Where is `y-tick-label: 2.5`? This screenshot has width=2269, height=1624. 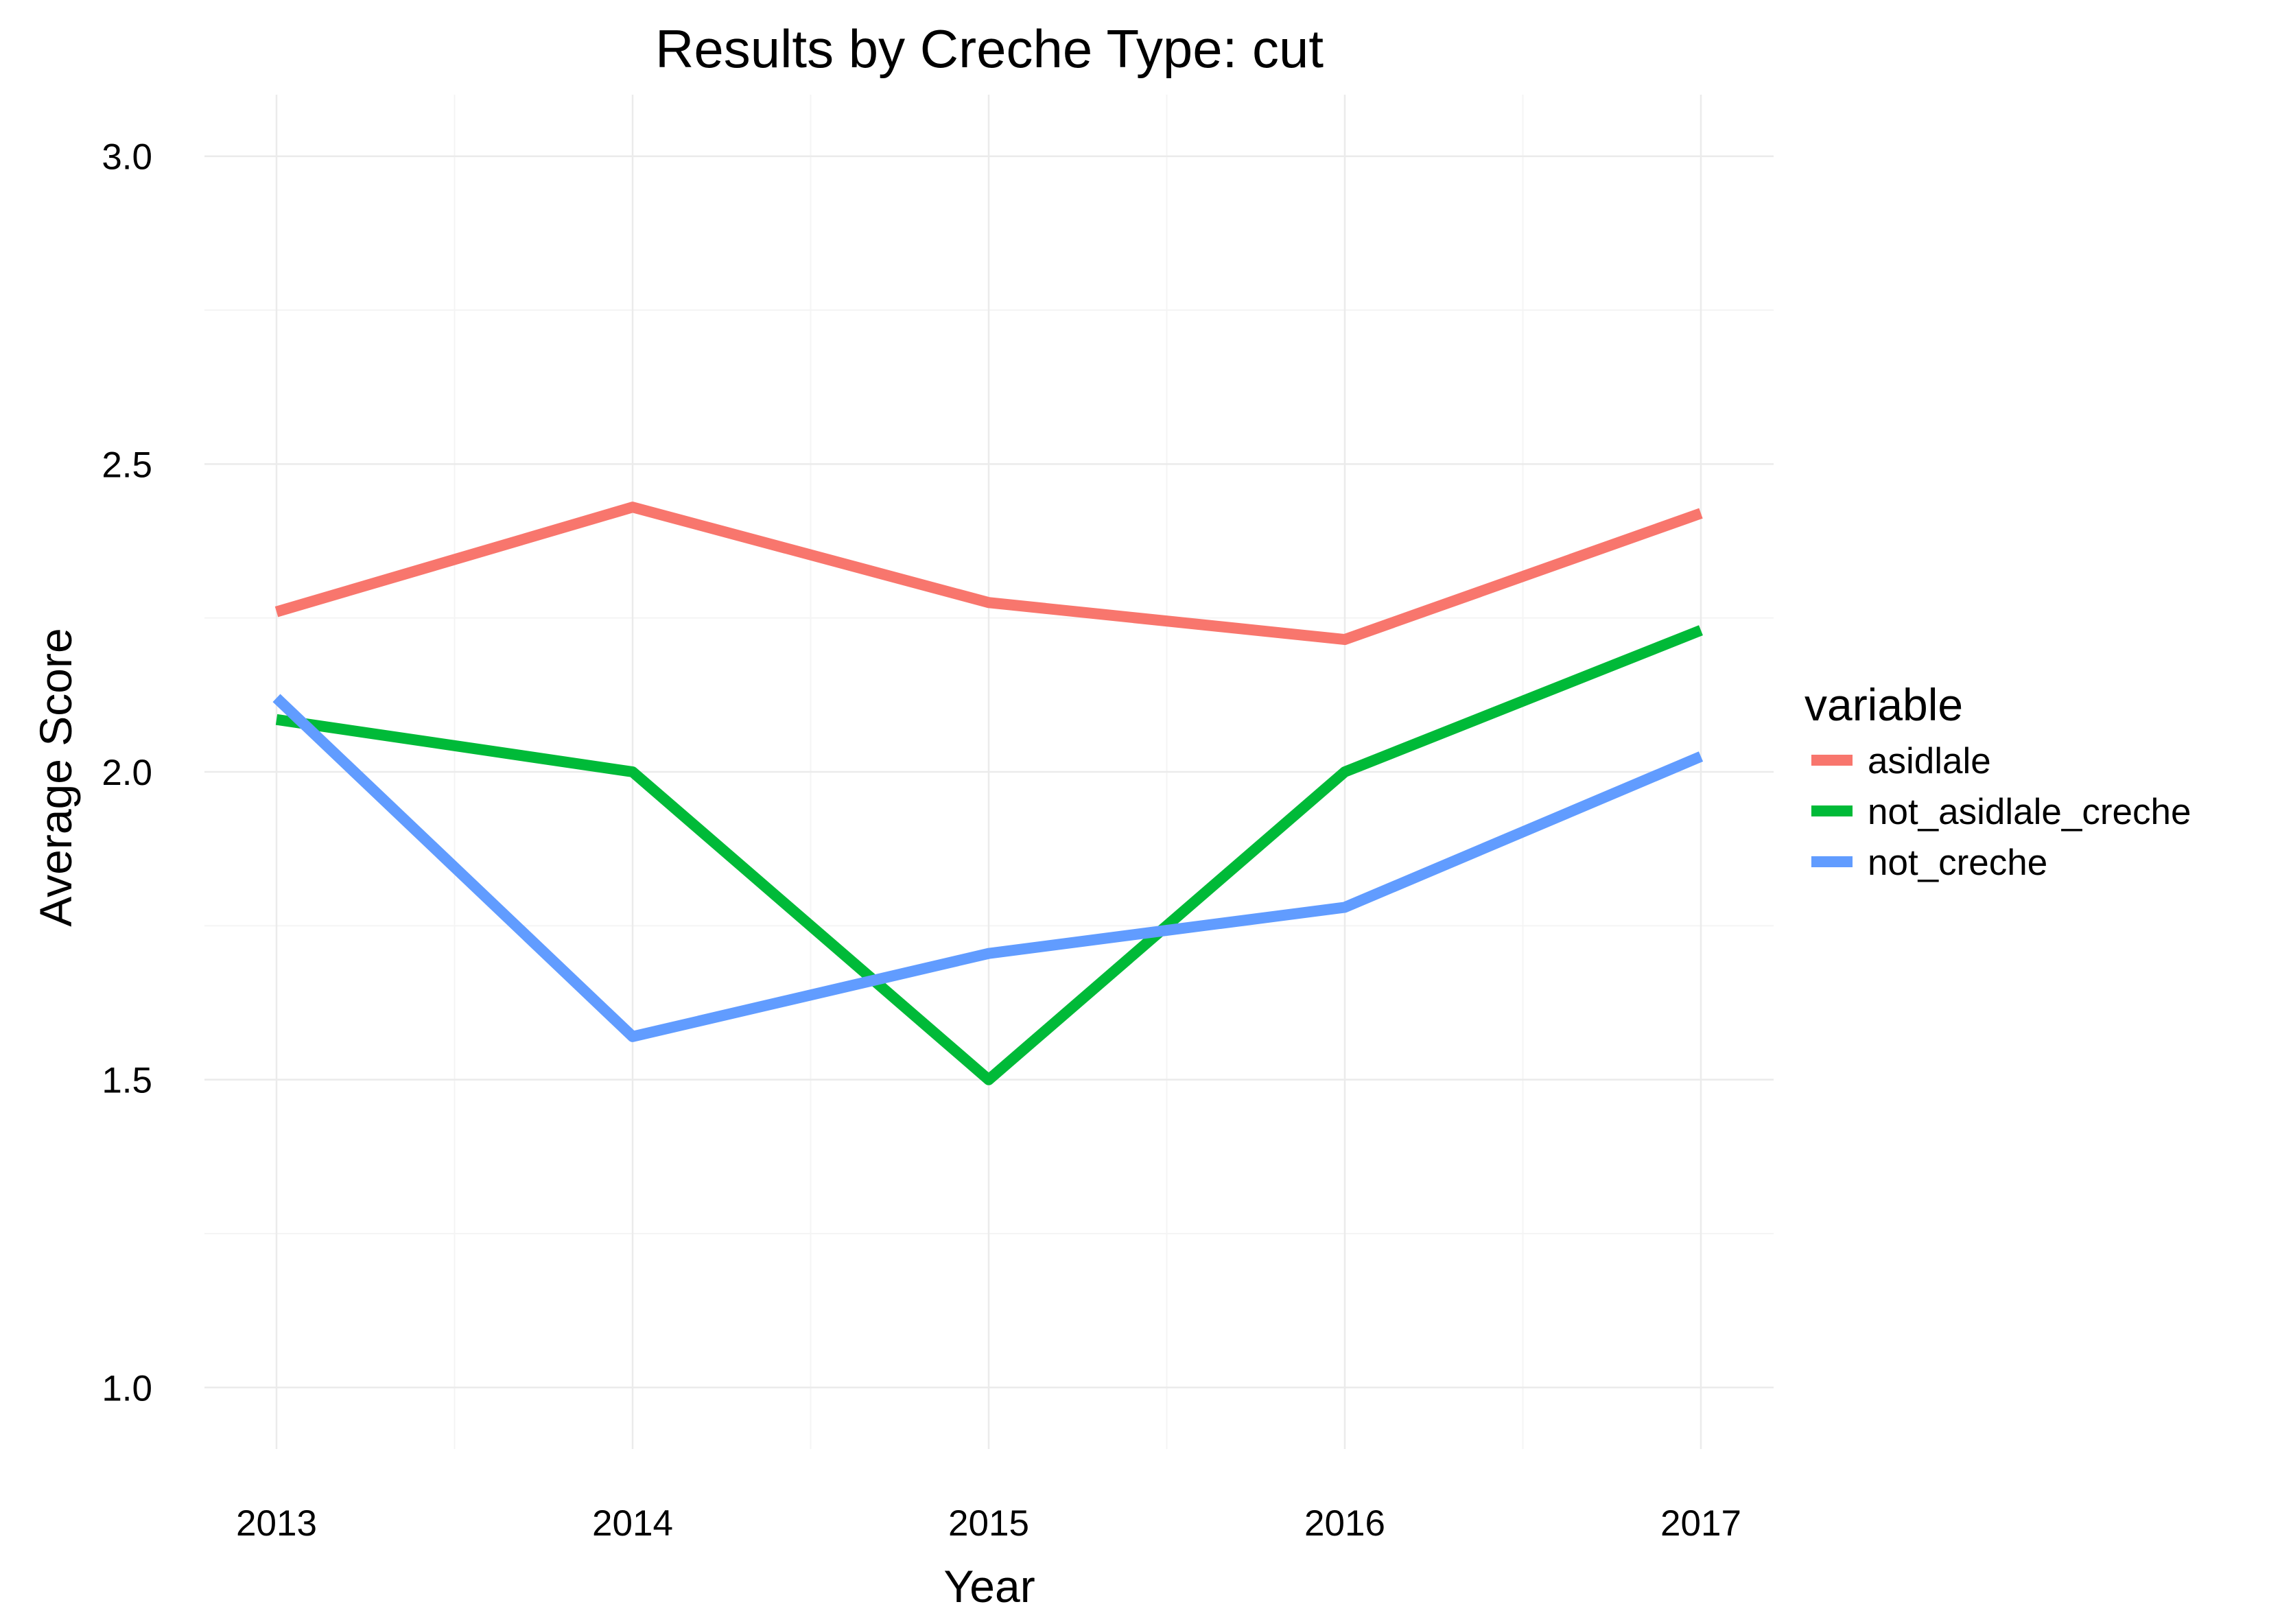 y-tick-label: 2.5 is located at coordinates (127, 465).